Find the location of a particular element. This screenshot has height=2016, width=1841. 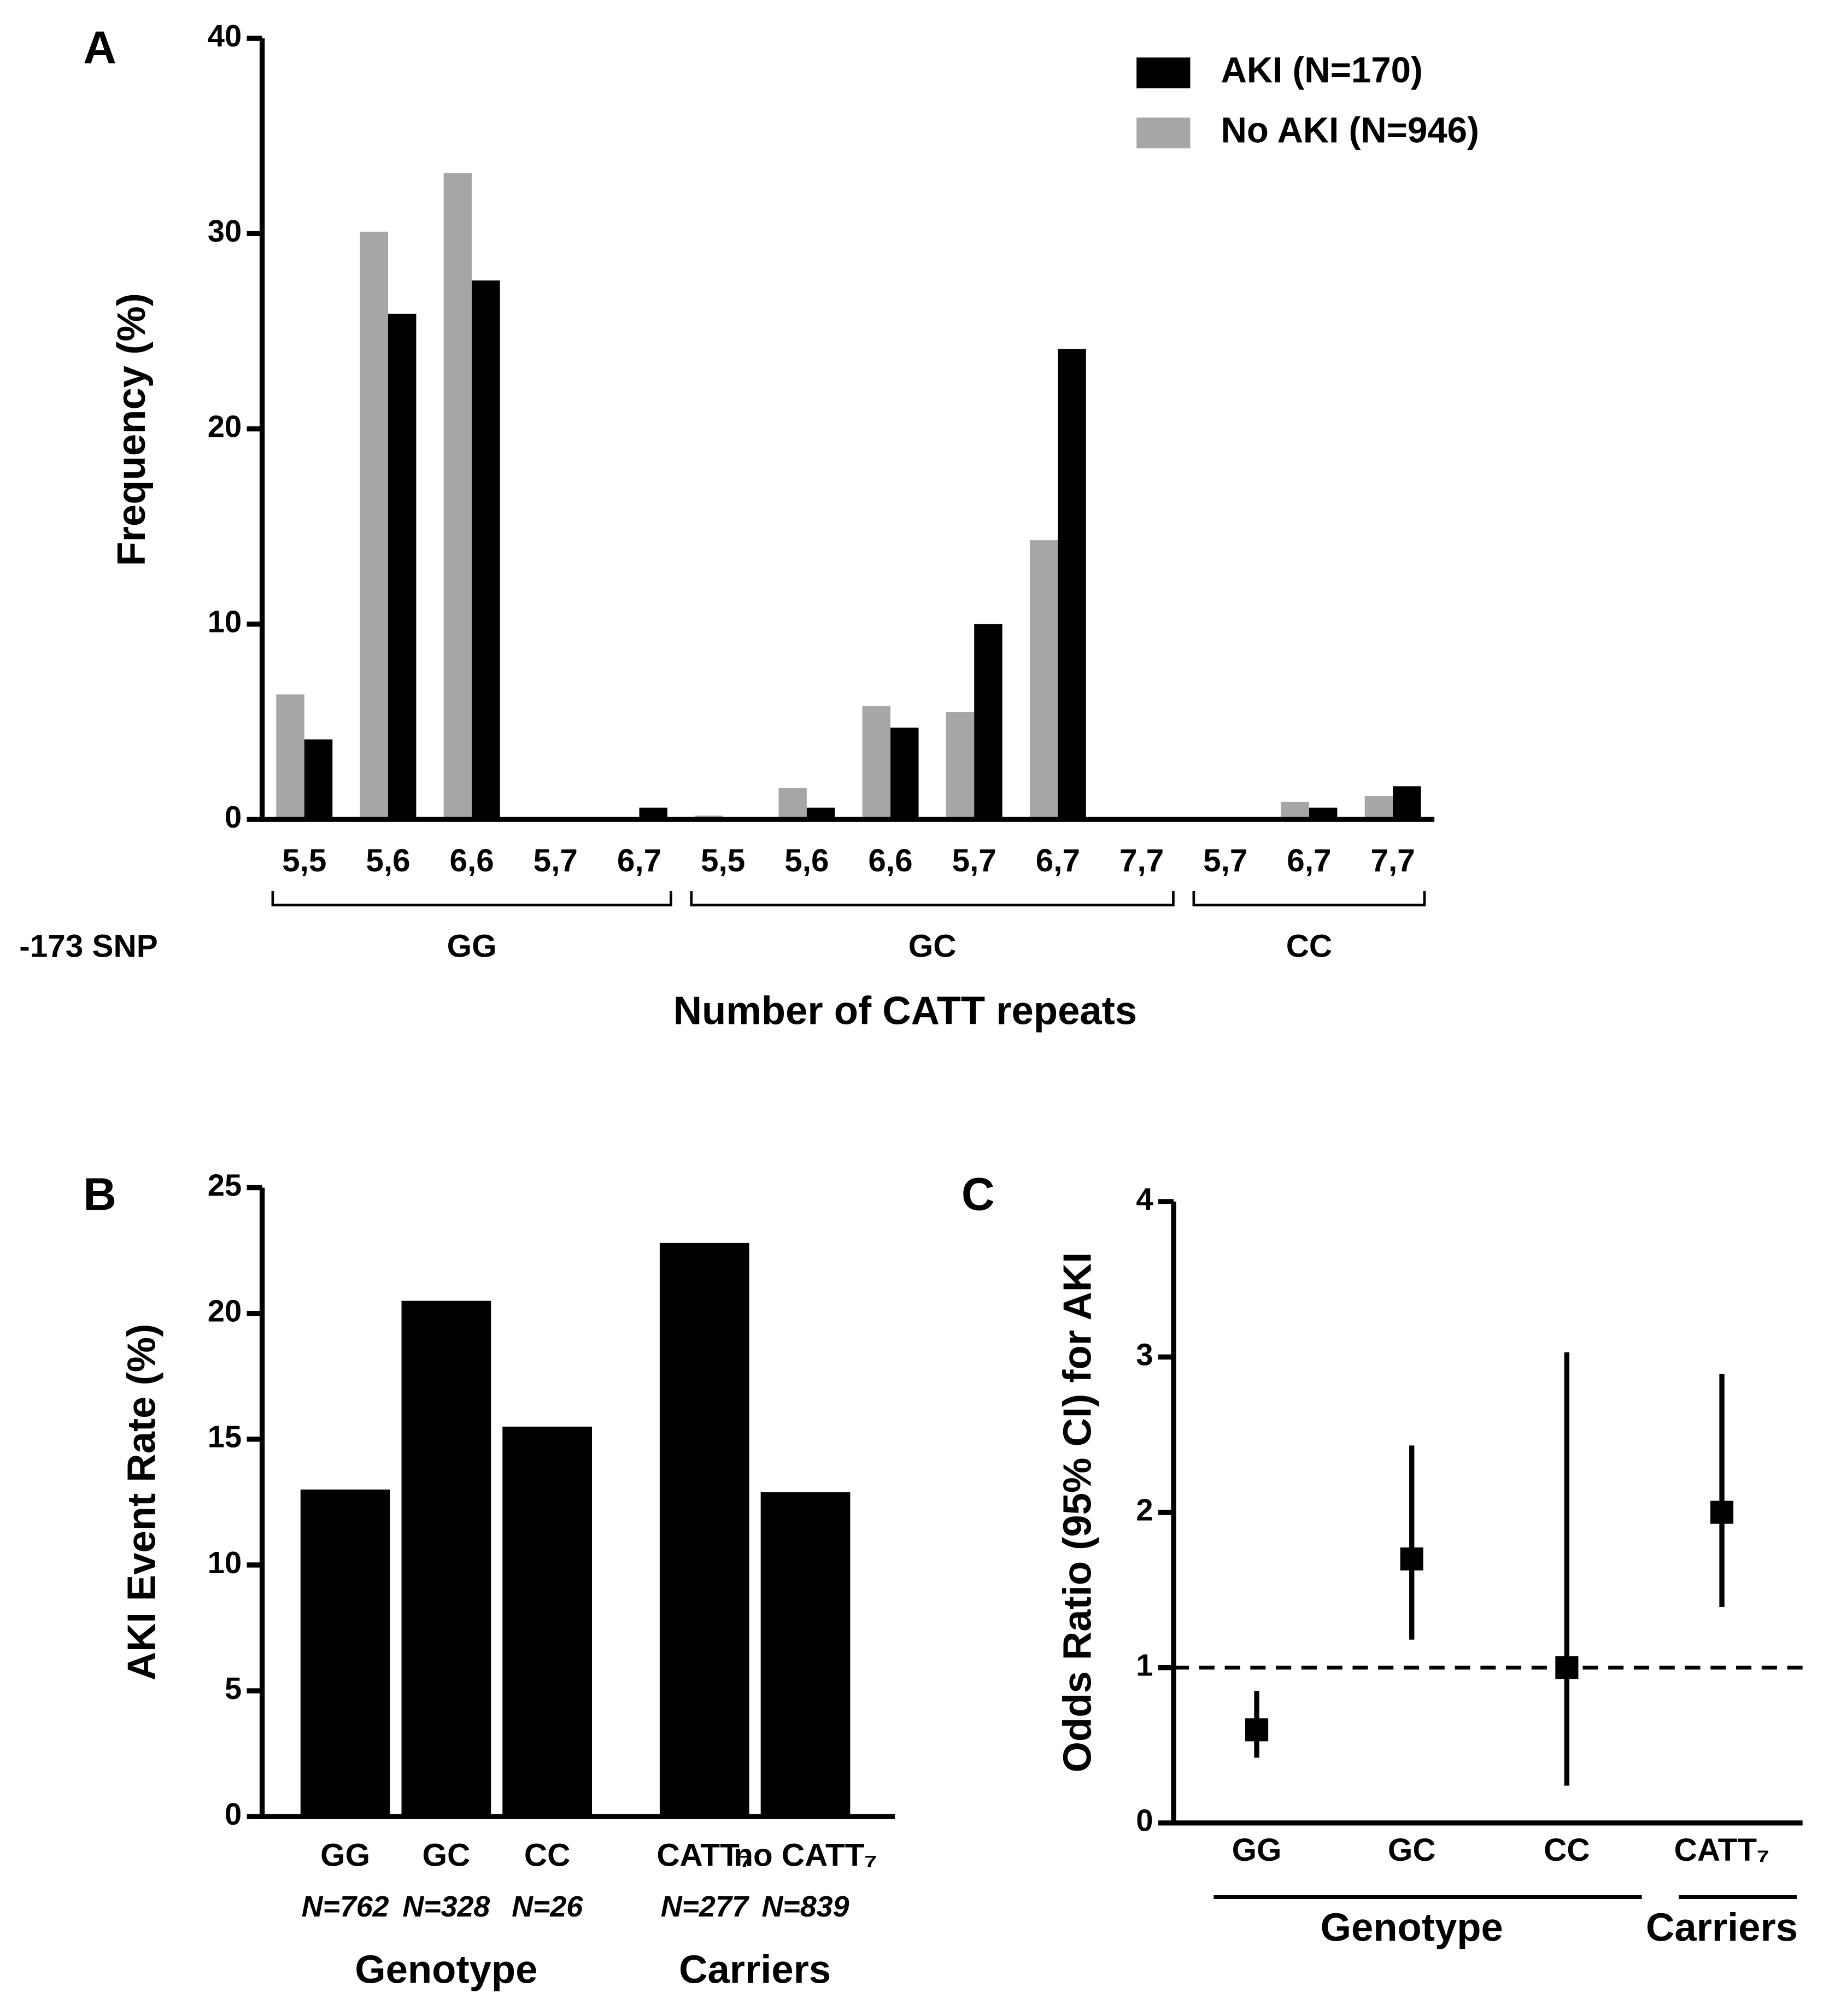

y-axis-label: Frequency (%) is located at coordinates (131, 429).